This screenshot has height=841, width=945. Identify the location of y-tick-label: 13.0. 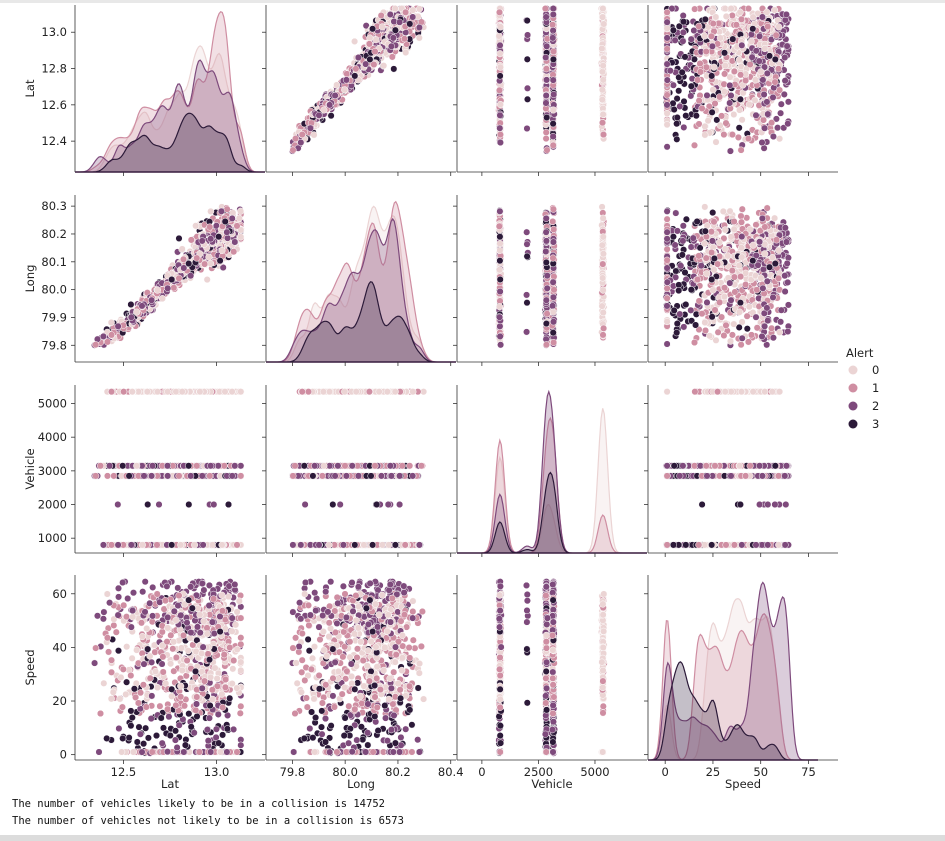
(54, 32).